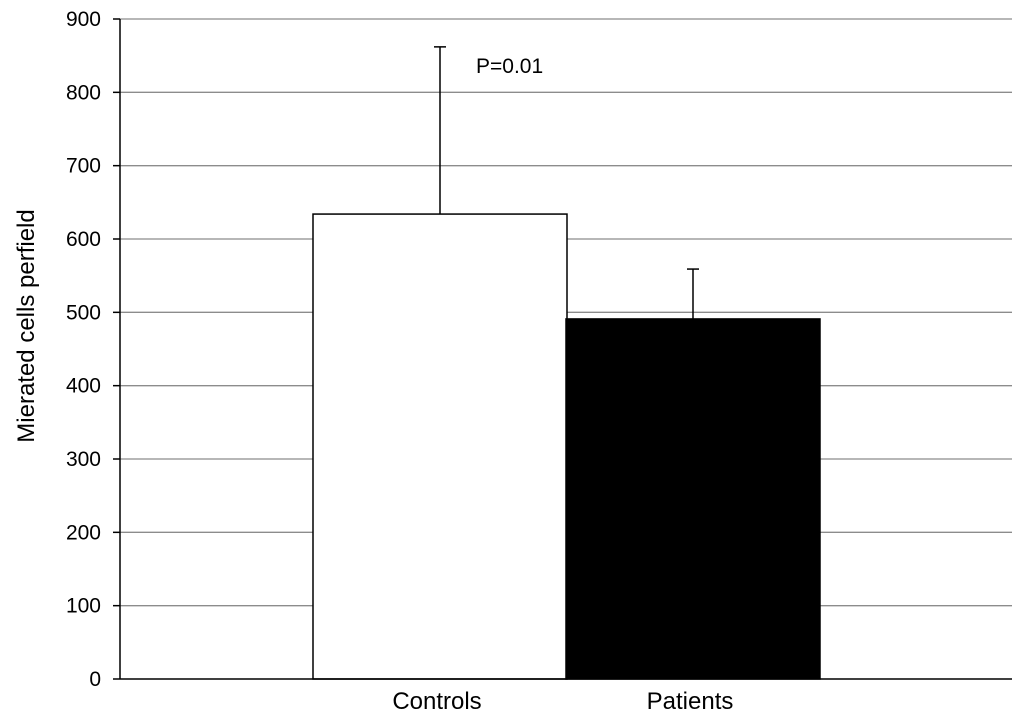 This screenshot has width=1013, height=722. I want to click on bar-patients, so click(693, 499).